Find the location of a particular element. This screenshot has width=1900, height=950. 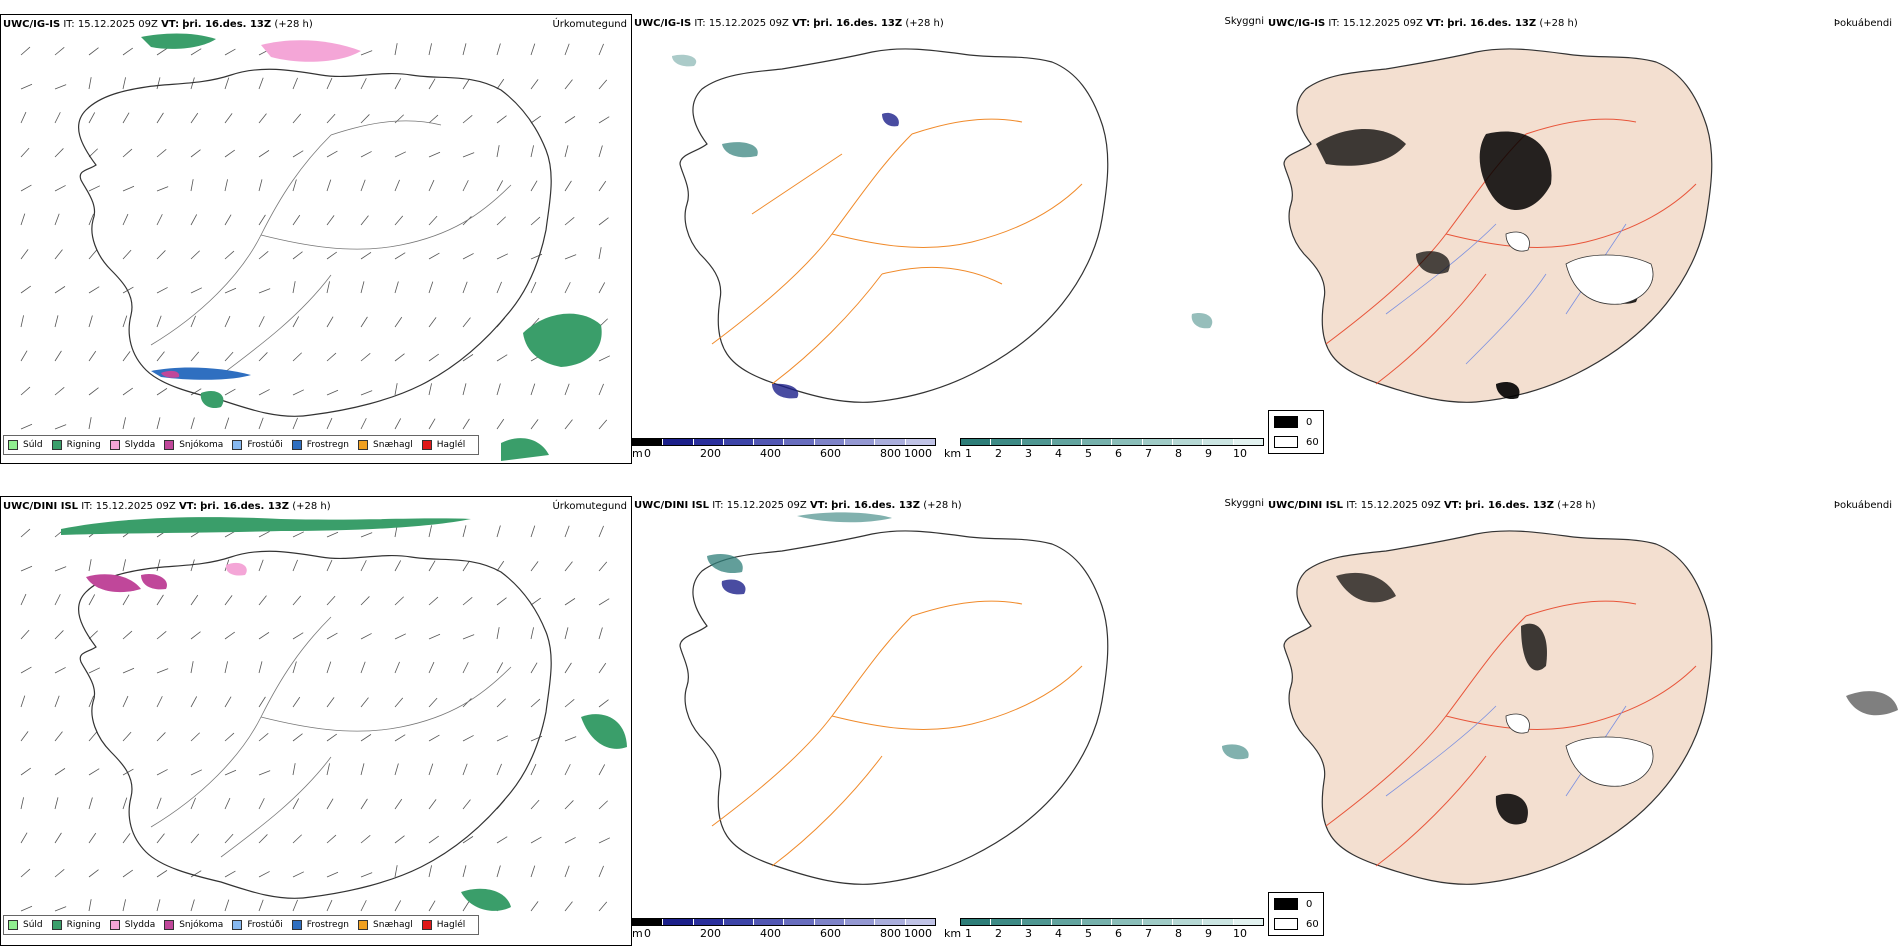

km-tick: 6 is located at coordinates (1118, 453).